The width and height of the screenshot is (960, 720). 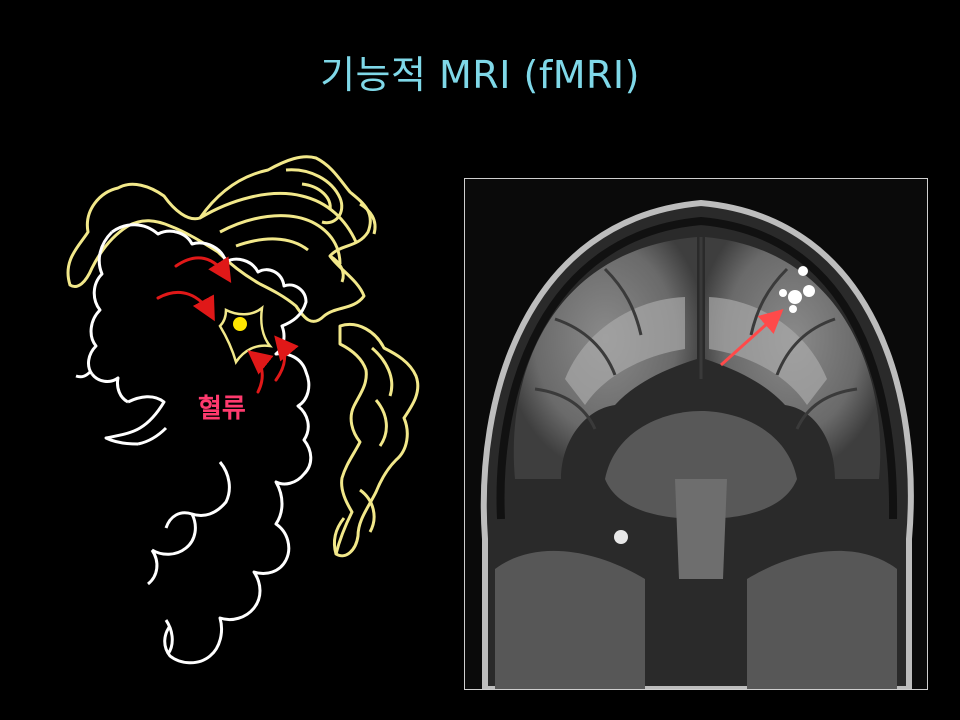 I want to click on cerebellum, so click(x=701, y=465).